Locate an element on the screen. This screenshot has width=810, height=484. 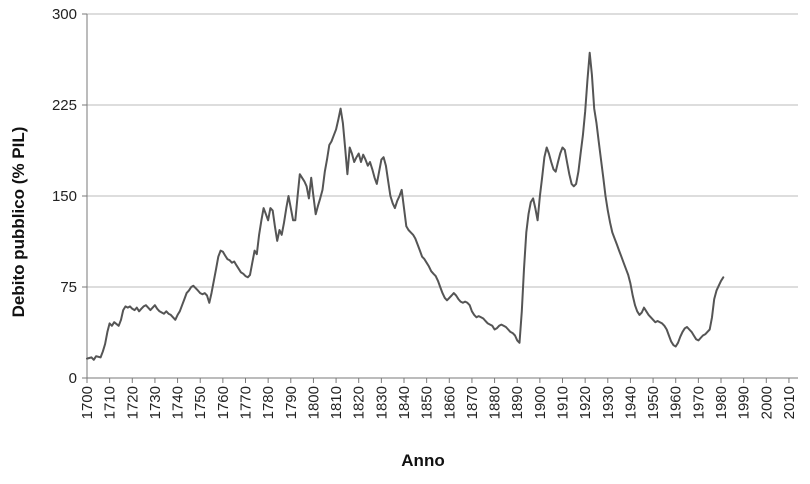
x-tick-label: 1820 is located at coordinates (359, 402).